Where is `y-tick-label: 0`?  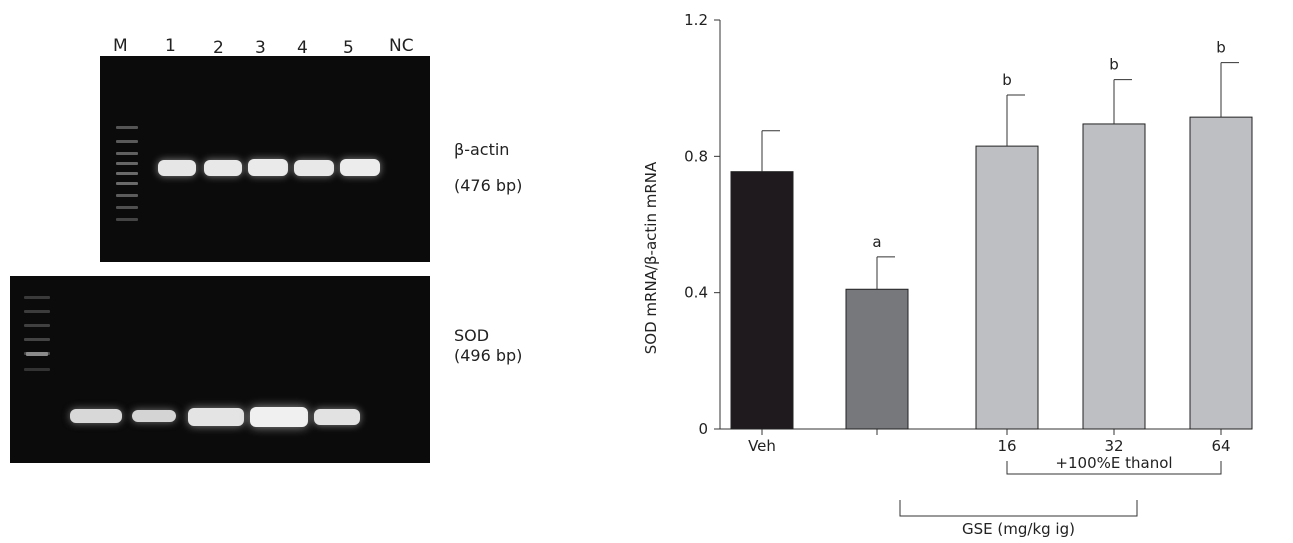
y-tick-label: 0 is located at coordinates (703, 429).